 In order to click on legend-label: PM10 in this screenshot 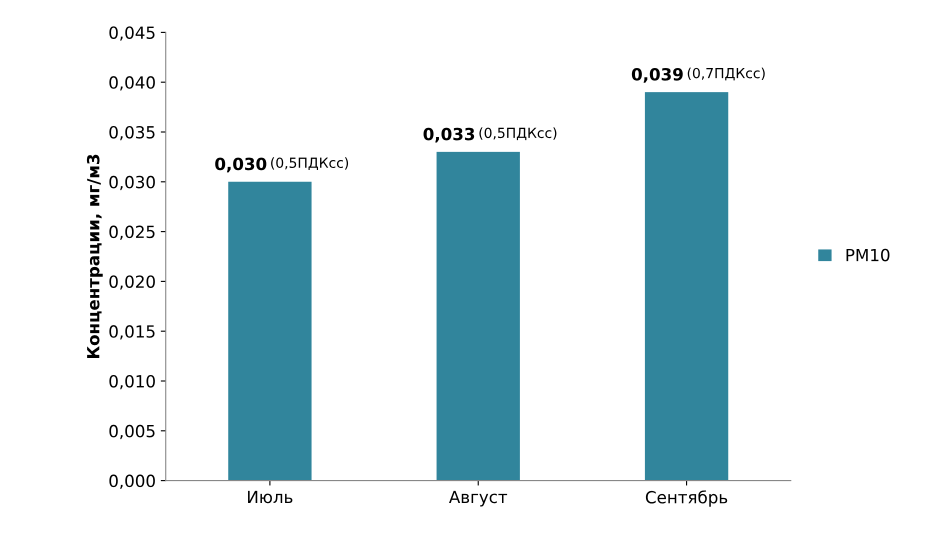, I will do `click(868, 255)`.